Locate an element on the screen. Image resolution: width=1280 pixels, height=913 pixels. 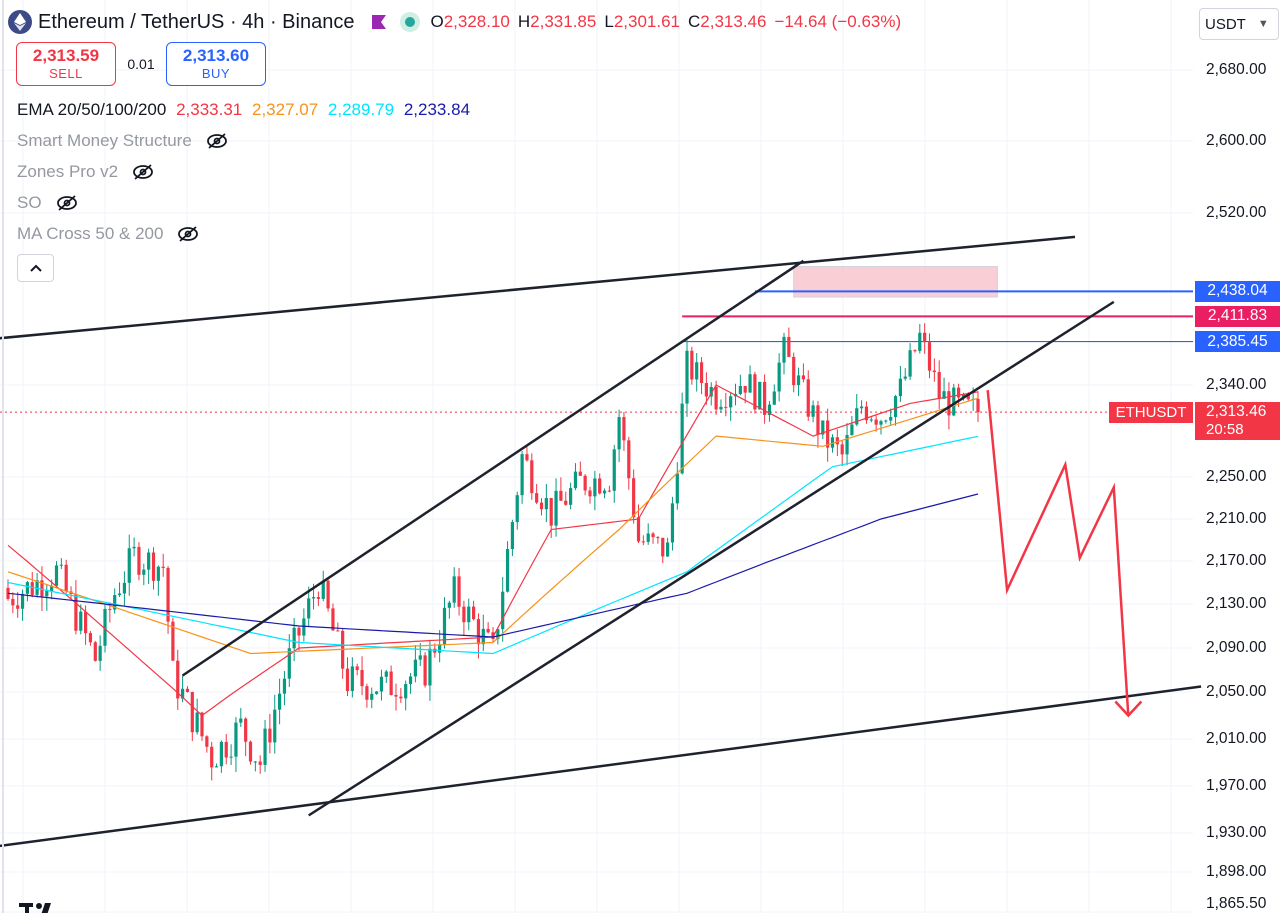
indicator-ma-cross: MA Cross 50 & 200 is located at coordinates (459, 234).